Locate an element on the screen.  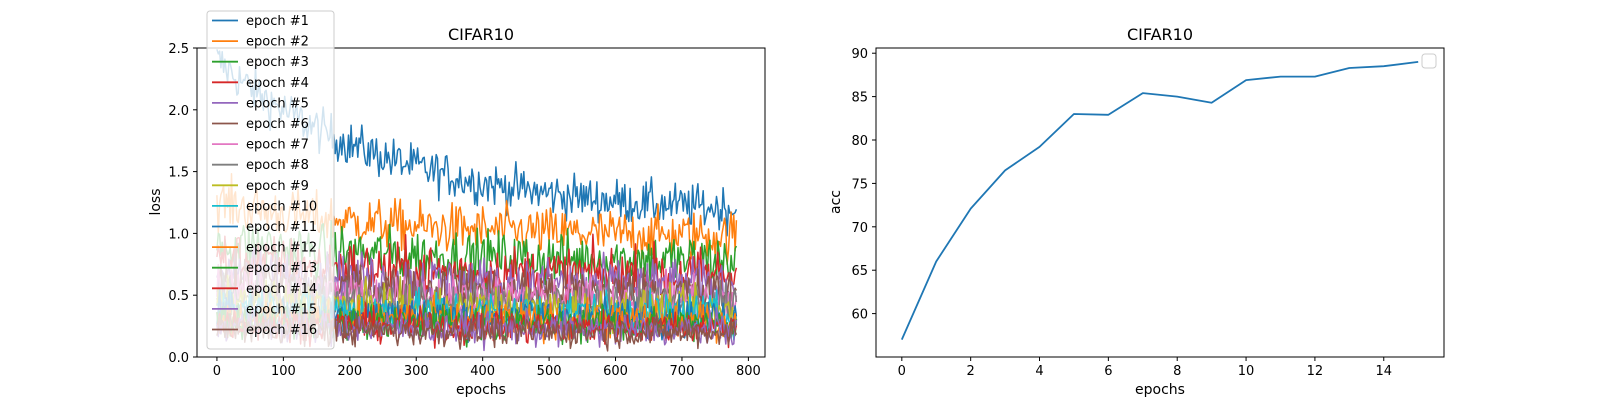
loss-legend-label-epoch-10: epoch #10 is located at coordinates (281, 206).